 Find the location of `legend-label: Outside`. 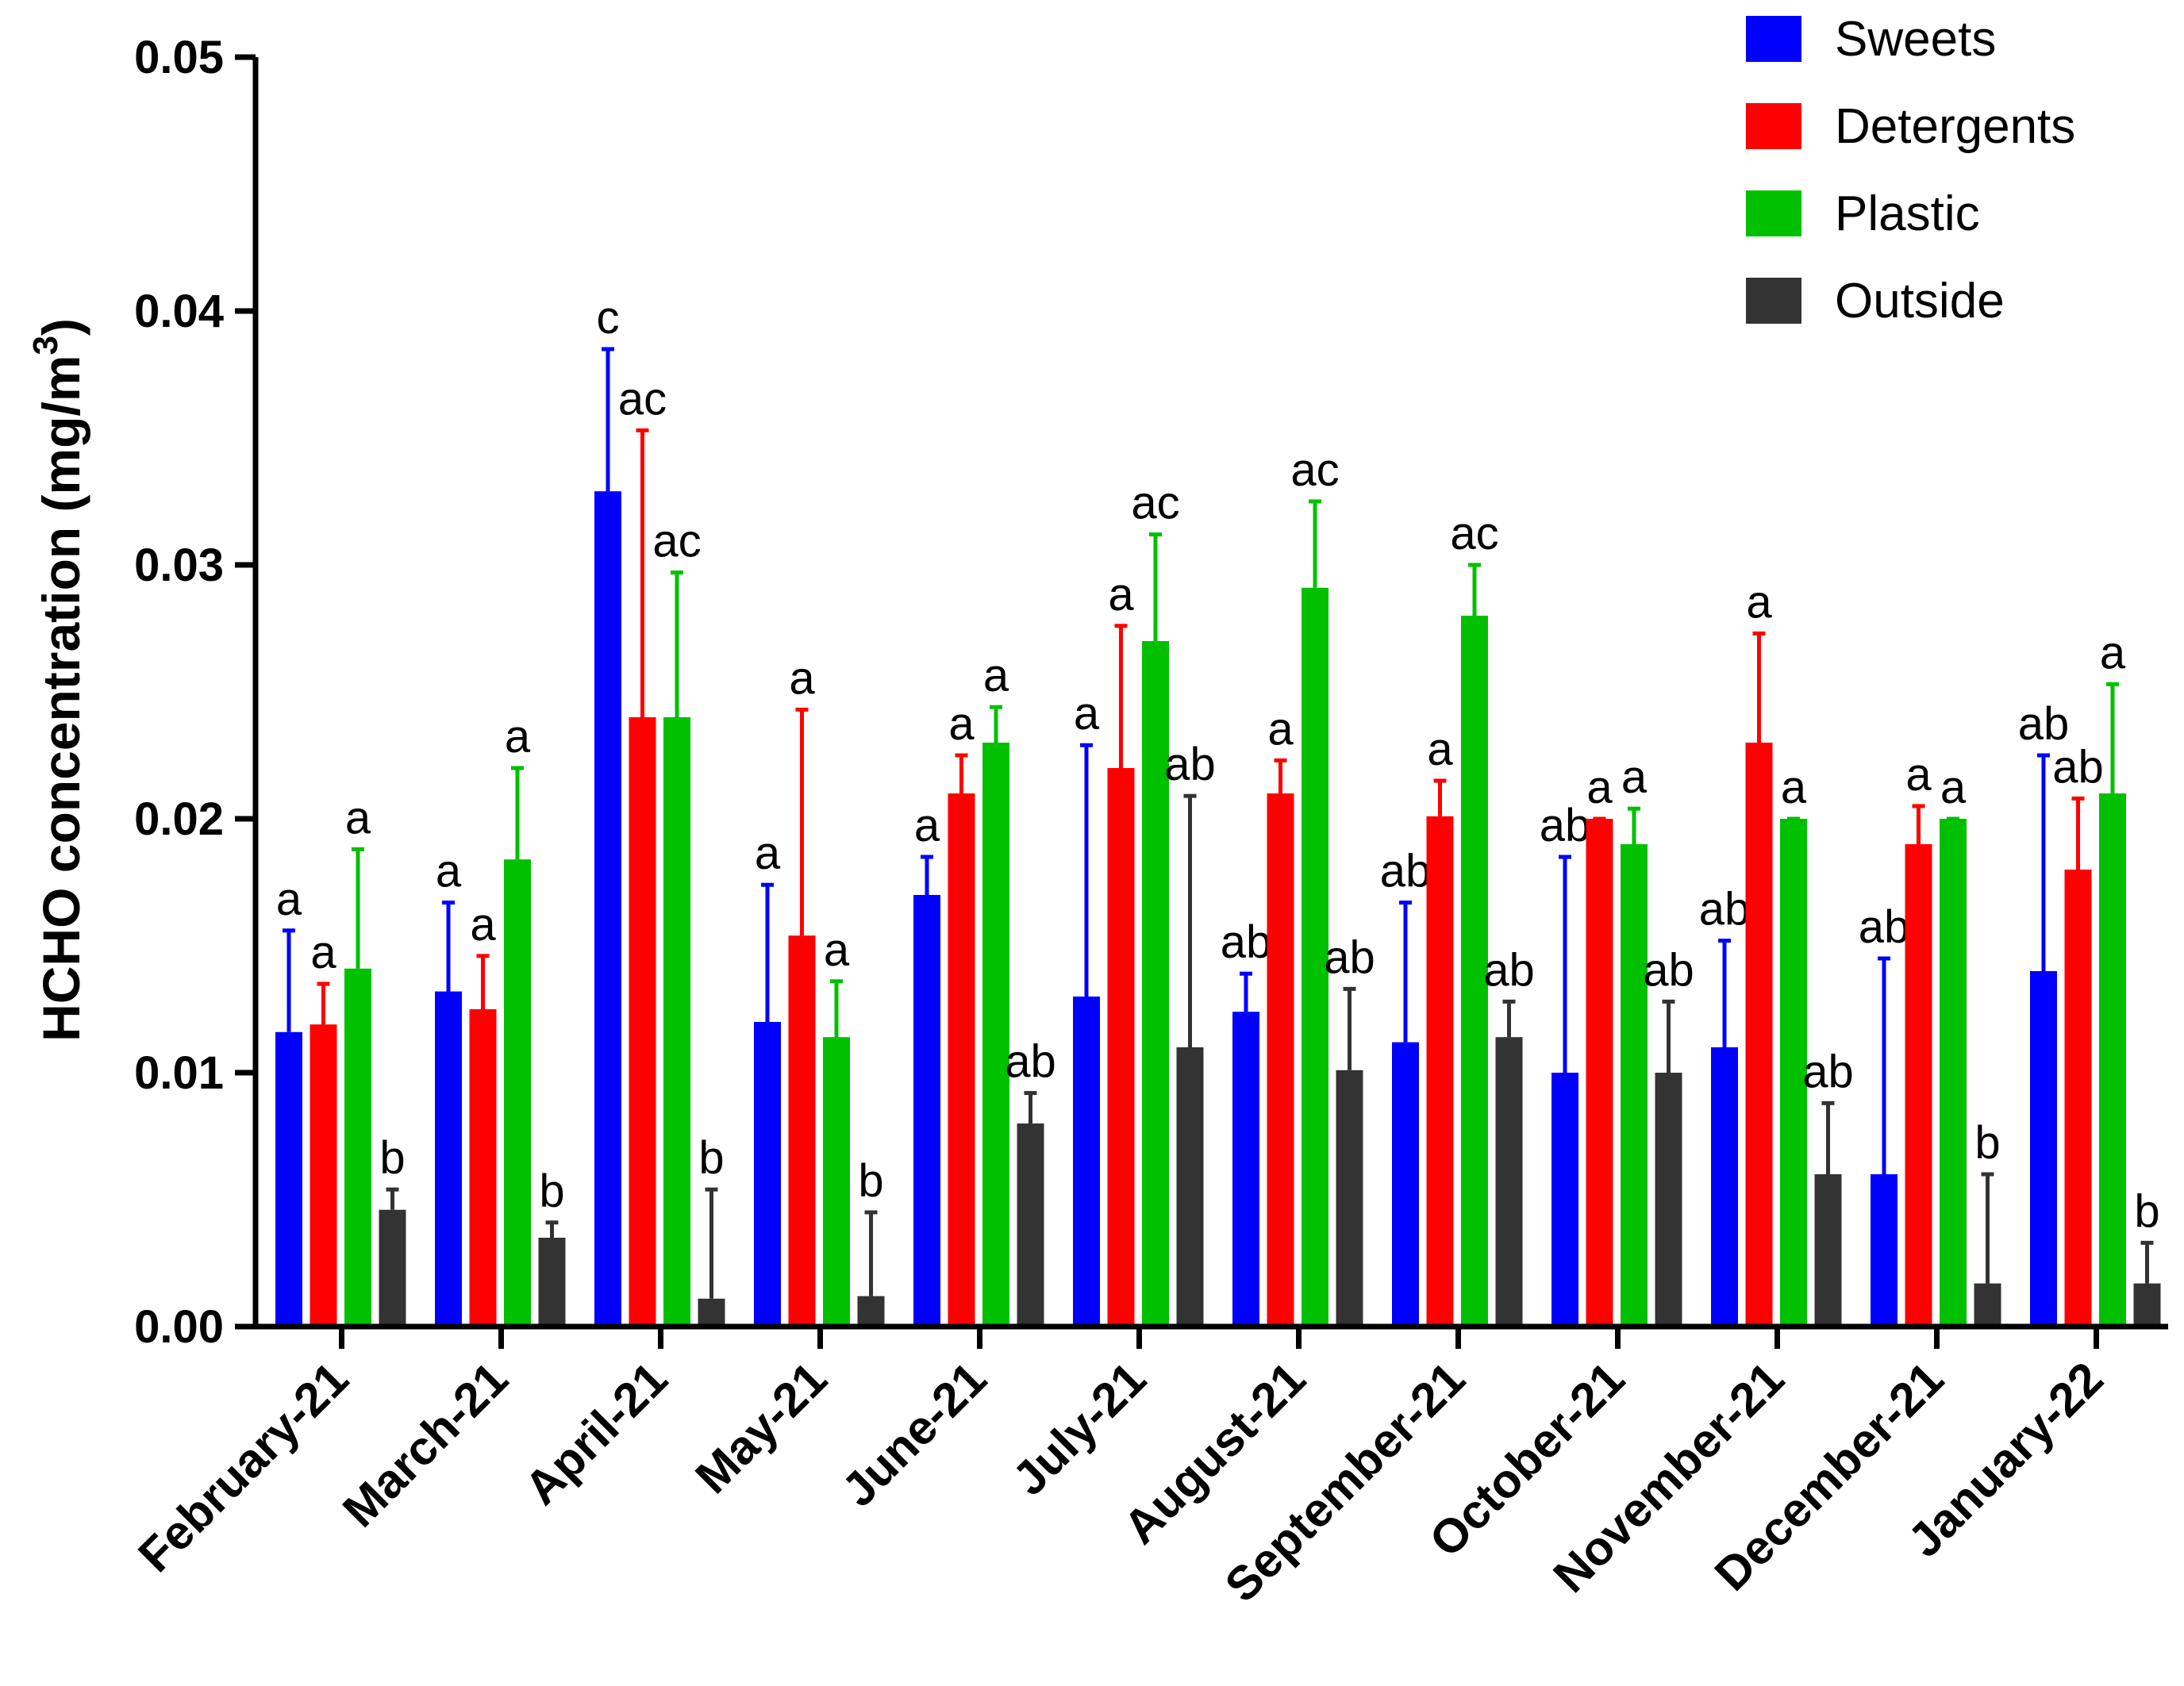

legend-label: Outside is located at coordinates (1920, 301).